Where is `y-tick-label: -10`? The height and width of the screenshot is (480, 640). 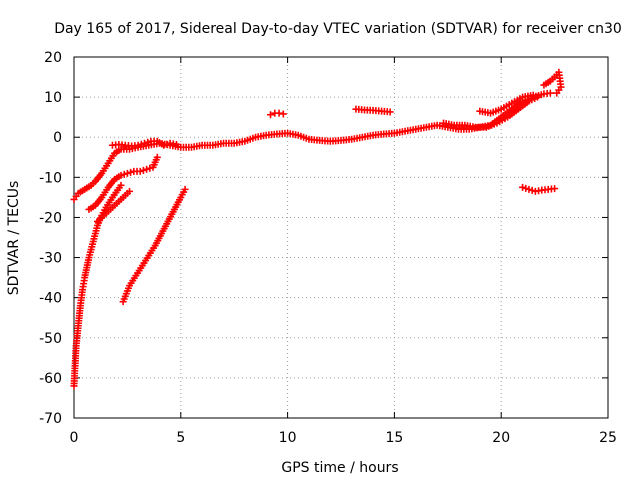 y-tick-label: -10 is located at coordinates (50, 178).